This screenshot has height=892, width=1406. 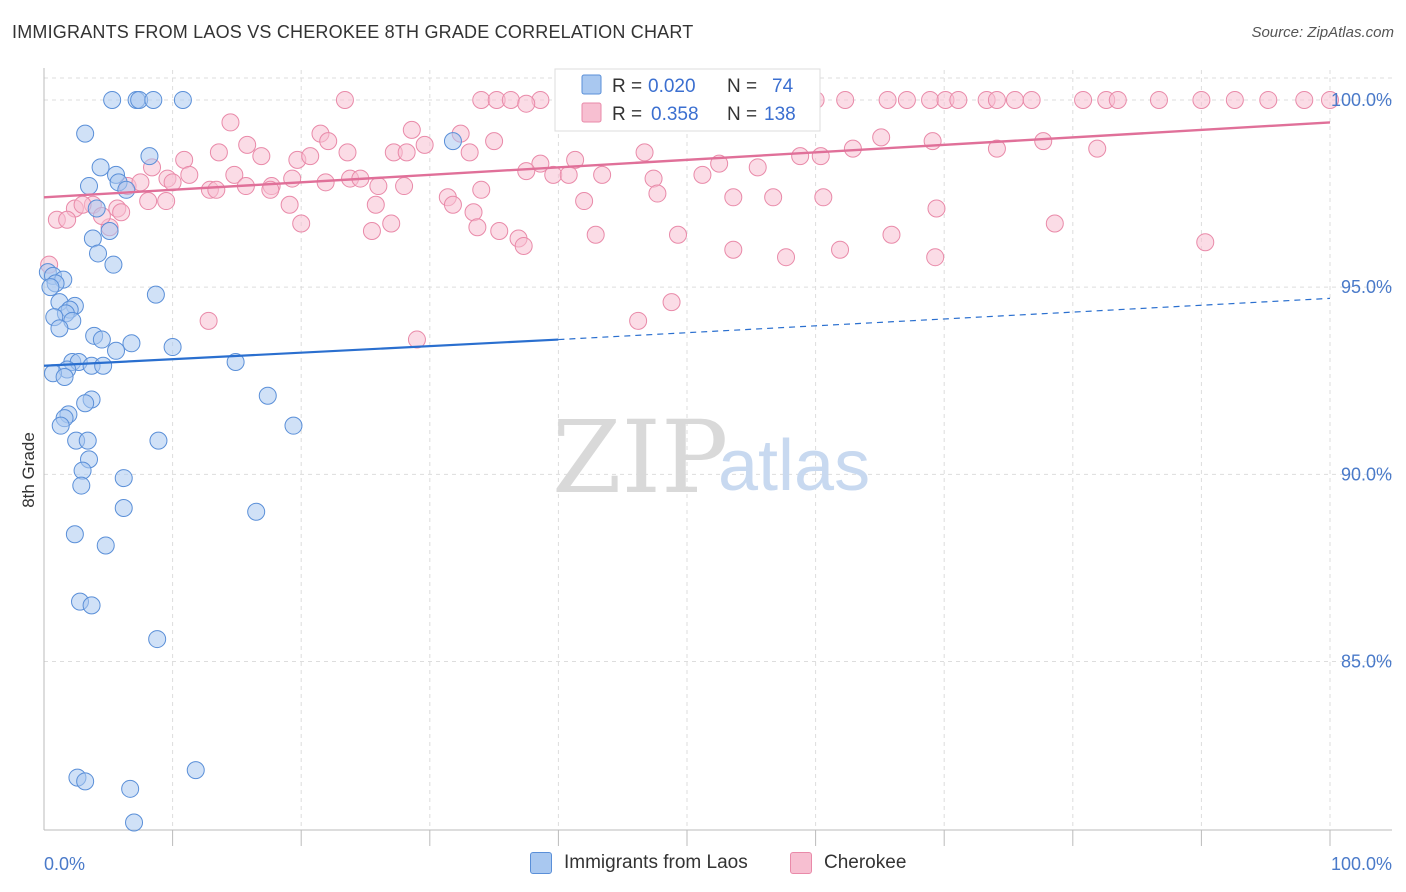 I want to click on watermark-zip: ZIP, so click(x=640, y=457).